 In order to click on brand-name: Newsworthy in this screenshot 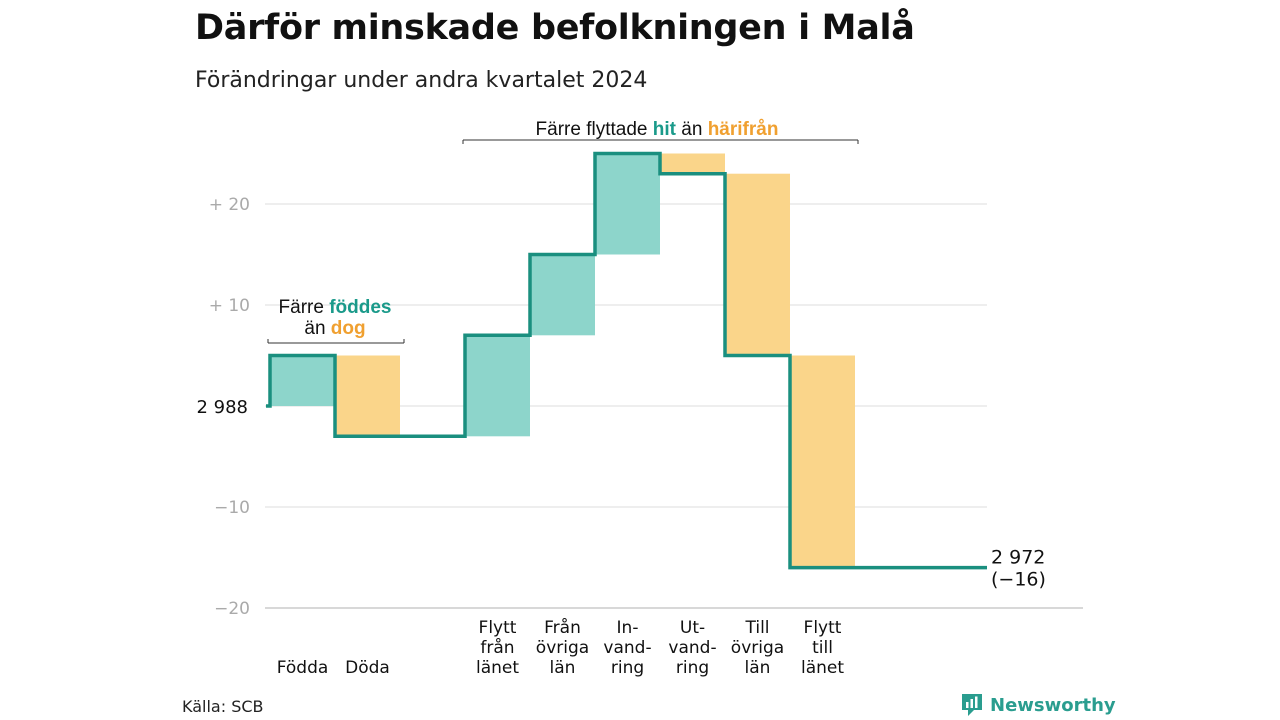, I will do `click(1053, 705)`.